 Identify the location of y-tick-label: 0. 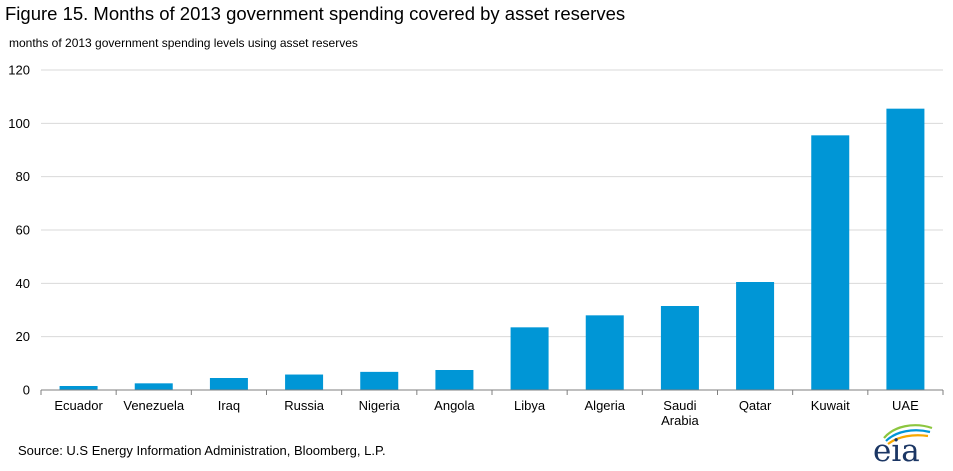
(26, 390).